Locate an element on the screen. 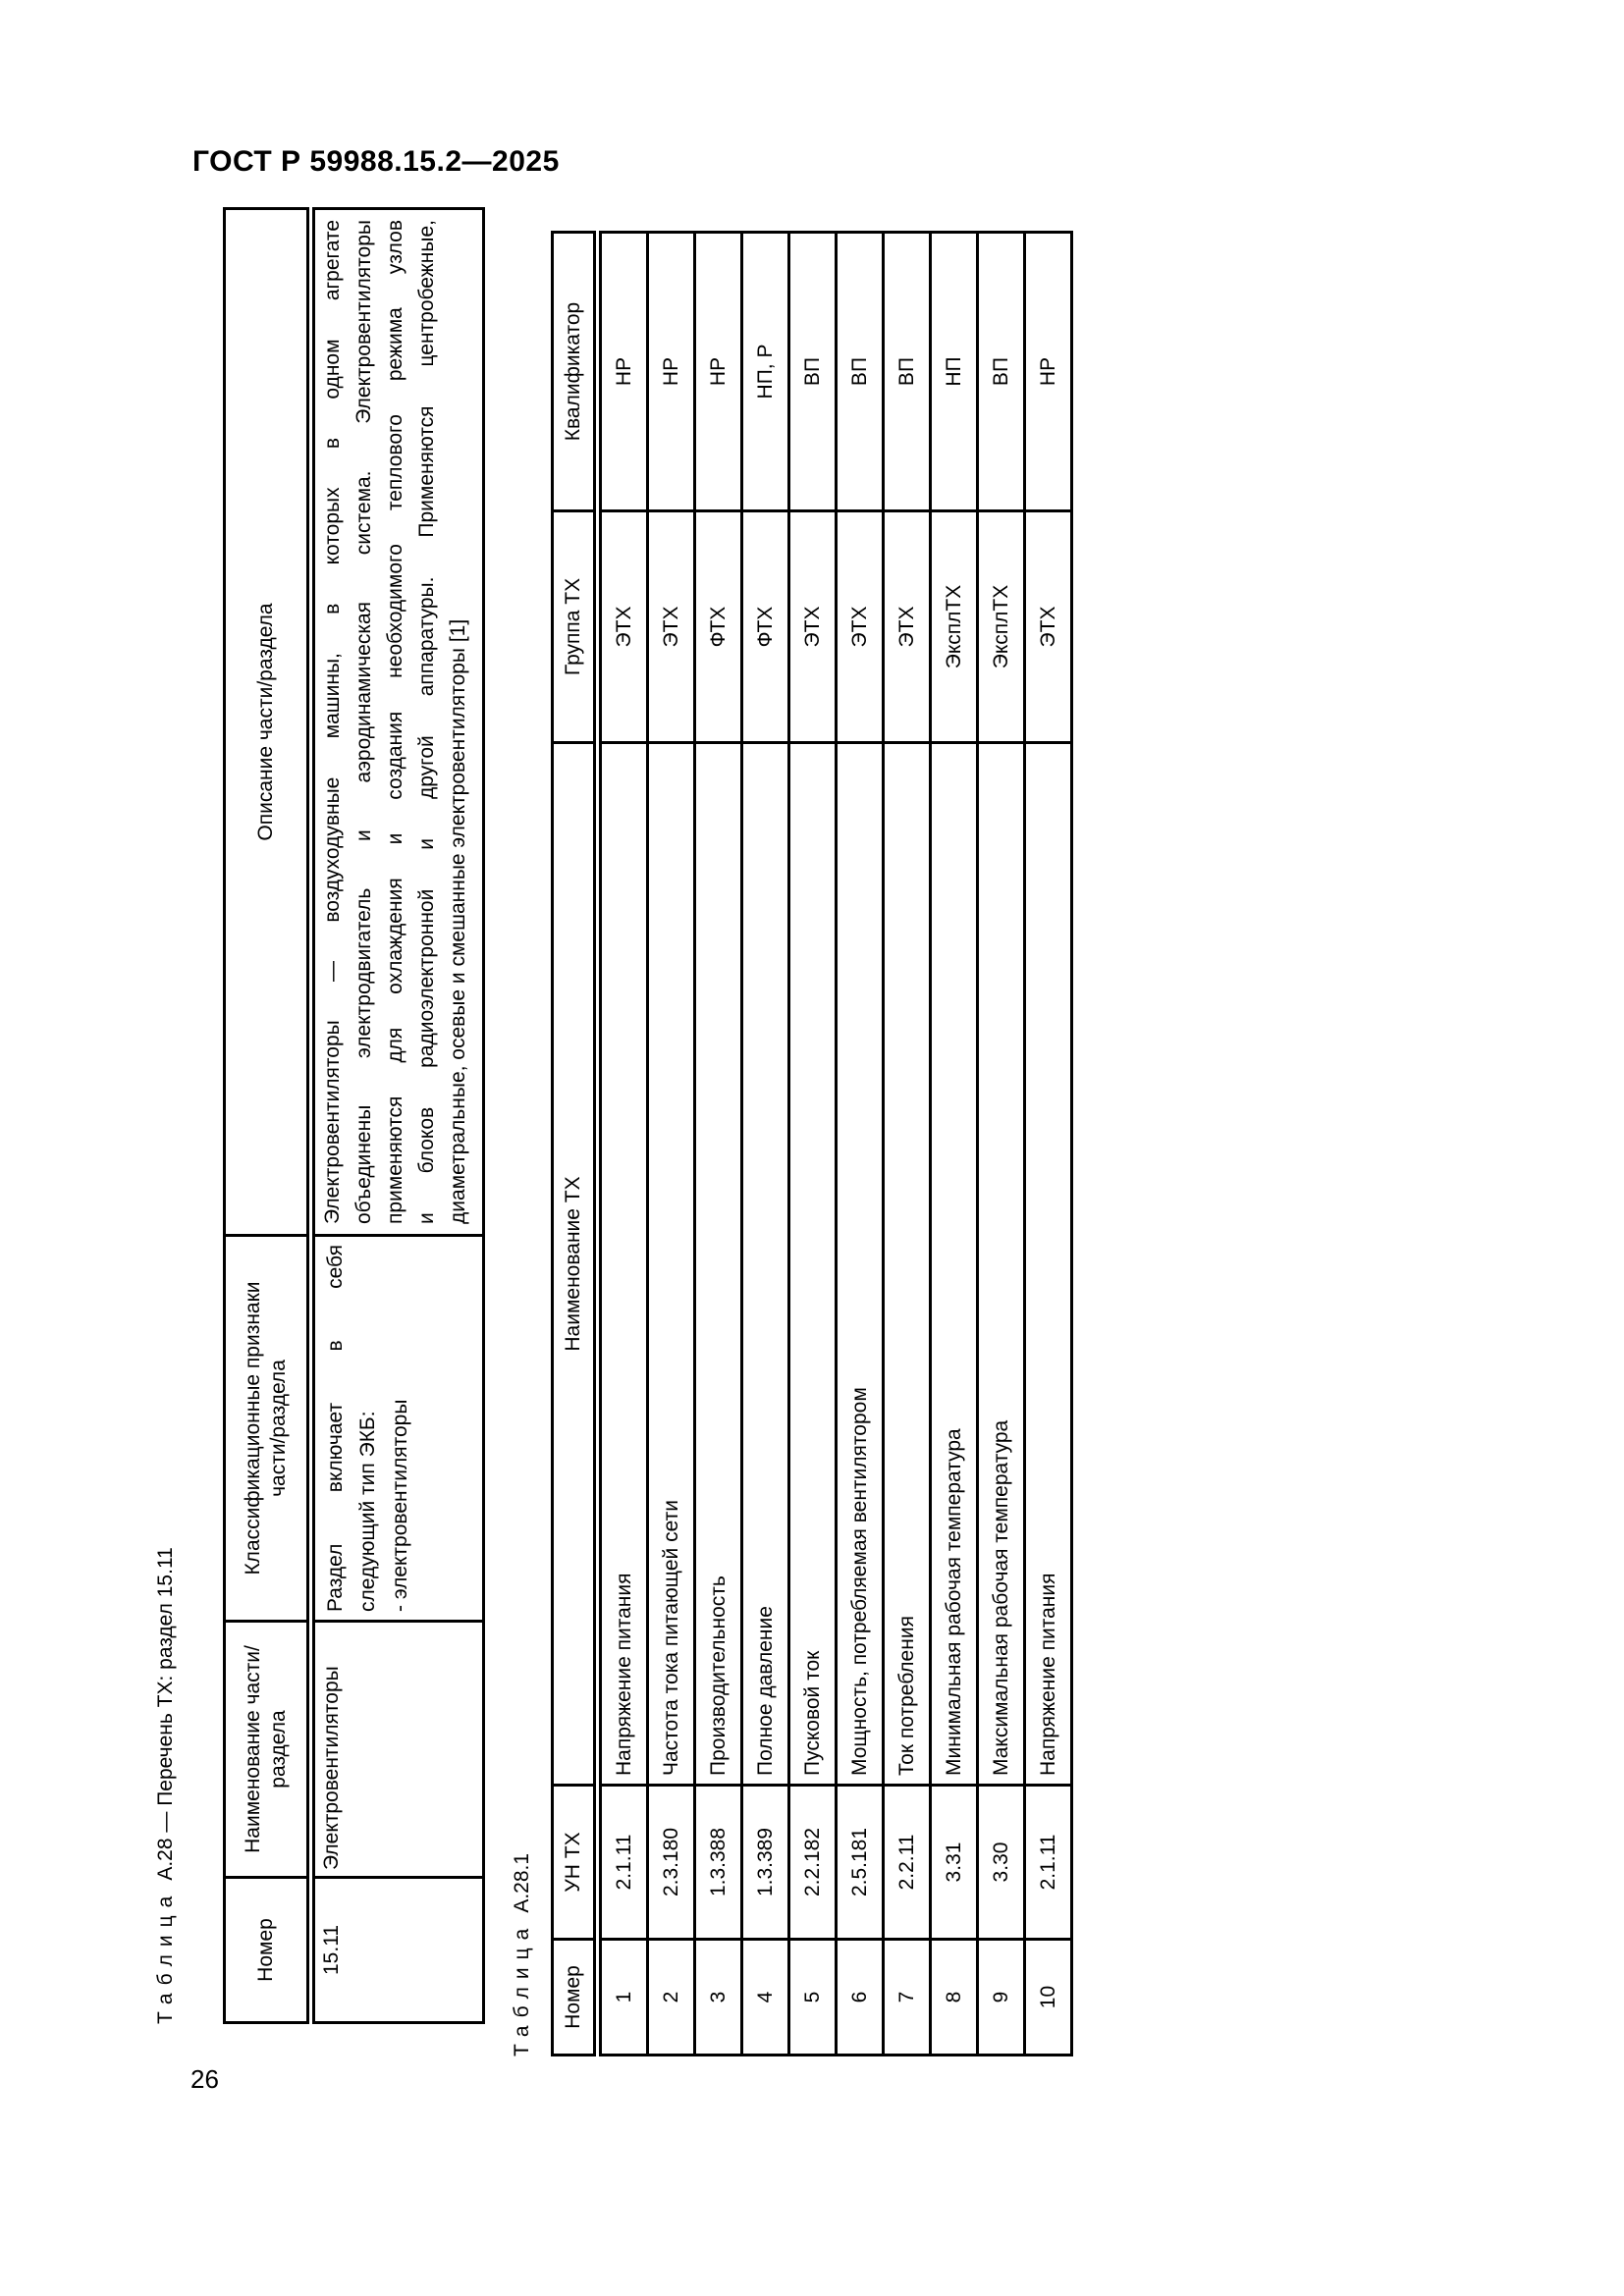  table-a28-title-word: Таблица is located at coordinates (165, 1956).